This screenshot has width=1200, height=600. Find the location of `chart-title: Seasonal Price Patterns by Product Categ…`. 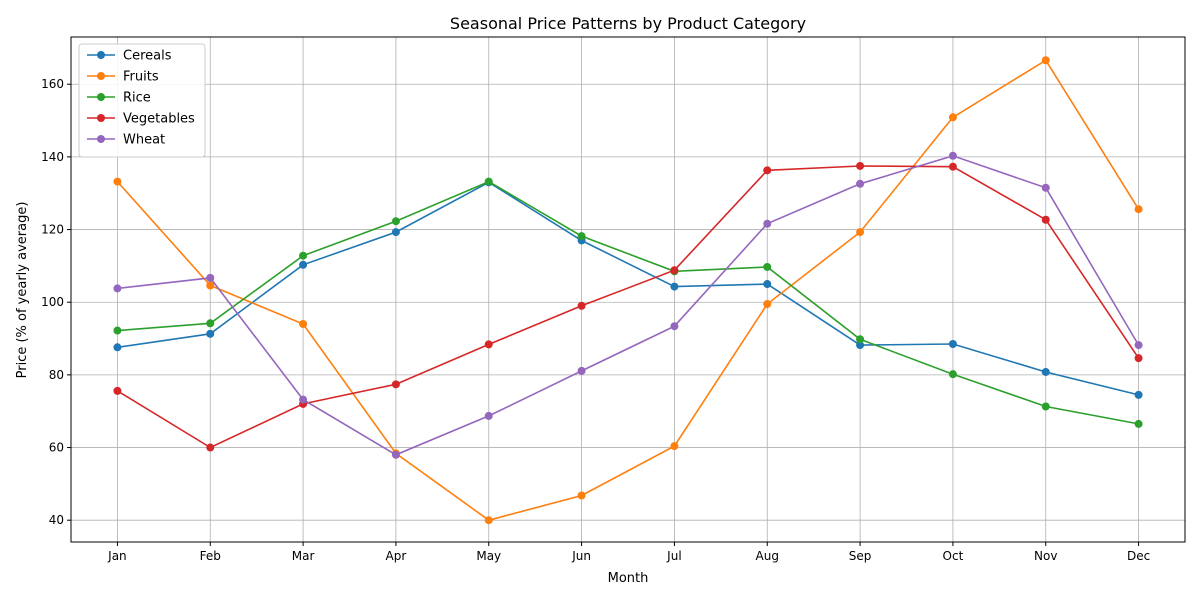

chart-title: Seasonal Price Patterns by Product Categ… is located at coordinates (628, 23).